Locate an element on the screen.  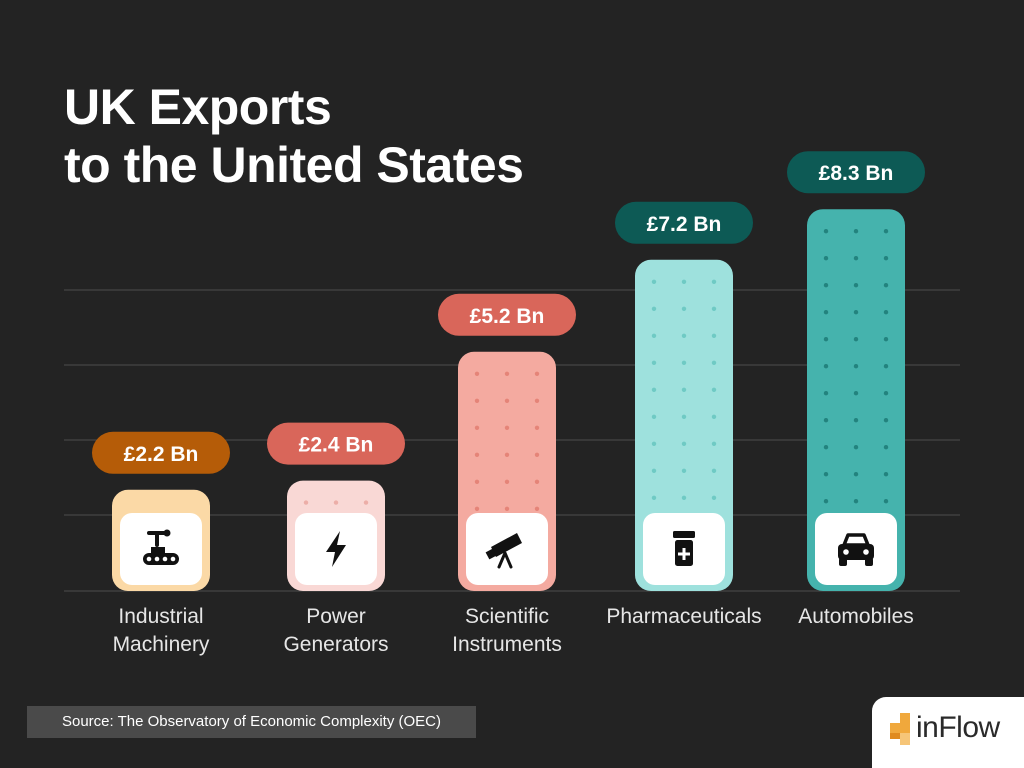
title-line-2: to the United States is located at coordinates (294, 165).